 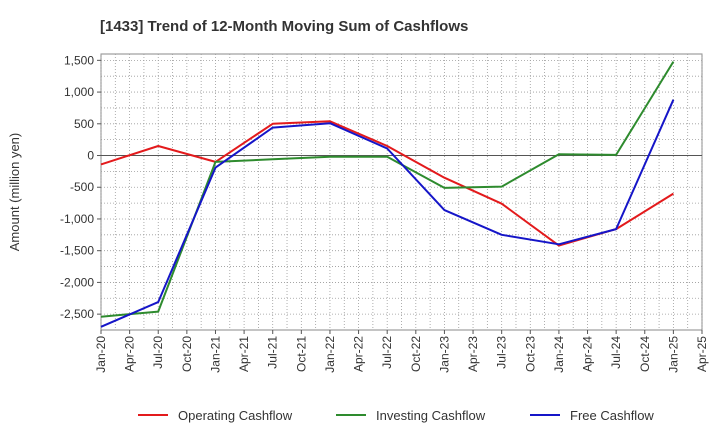 I want to click on x-tick-label: Jul-22, so click(x=387, y=352).